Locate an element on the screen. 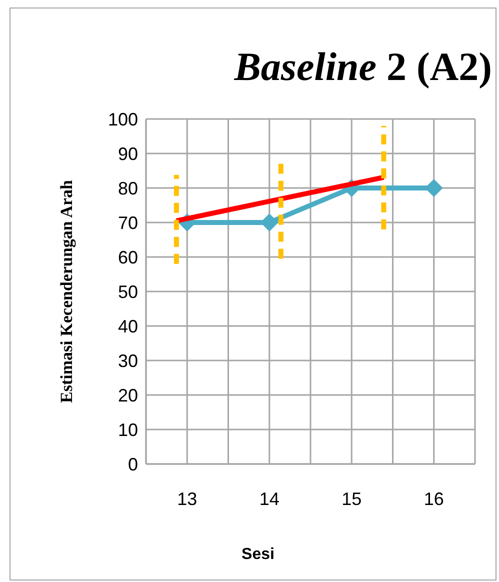  y-tick-label: 20 is located at coordinates (128, 395).